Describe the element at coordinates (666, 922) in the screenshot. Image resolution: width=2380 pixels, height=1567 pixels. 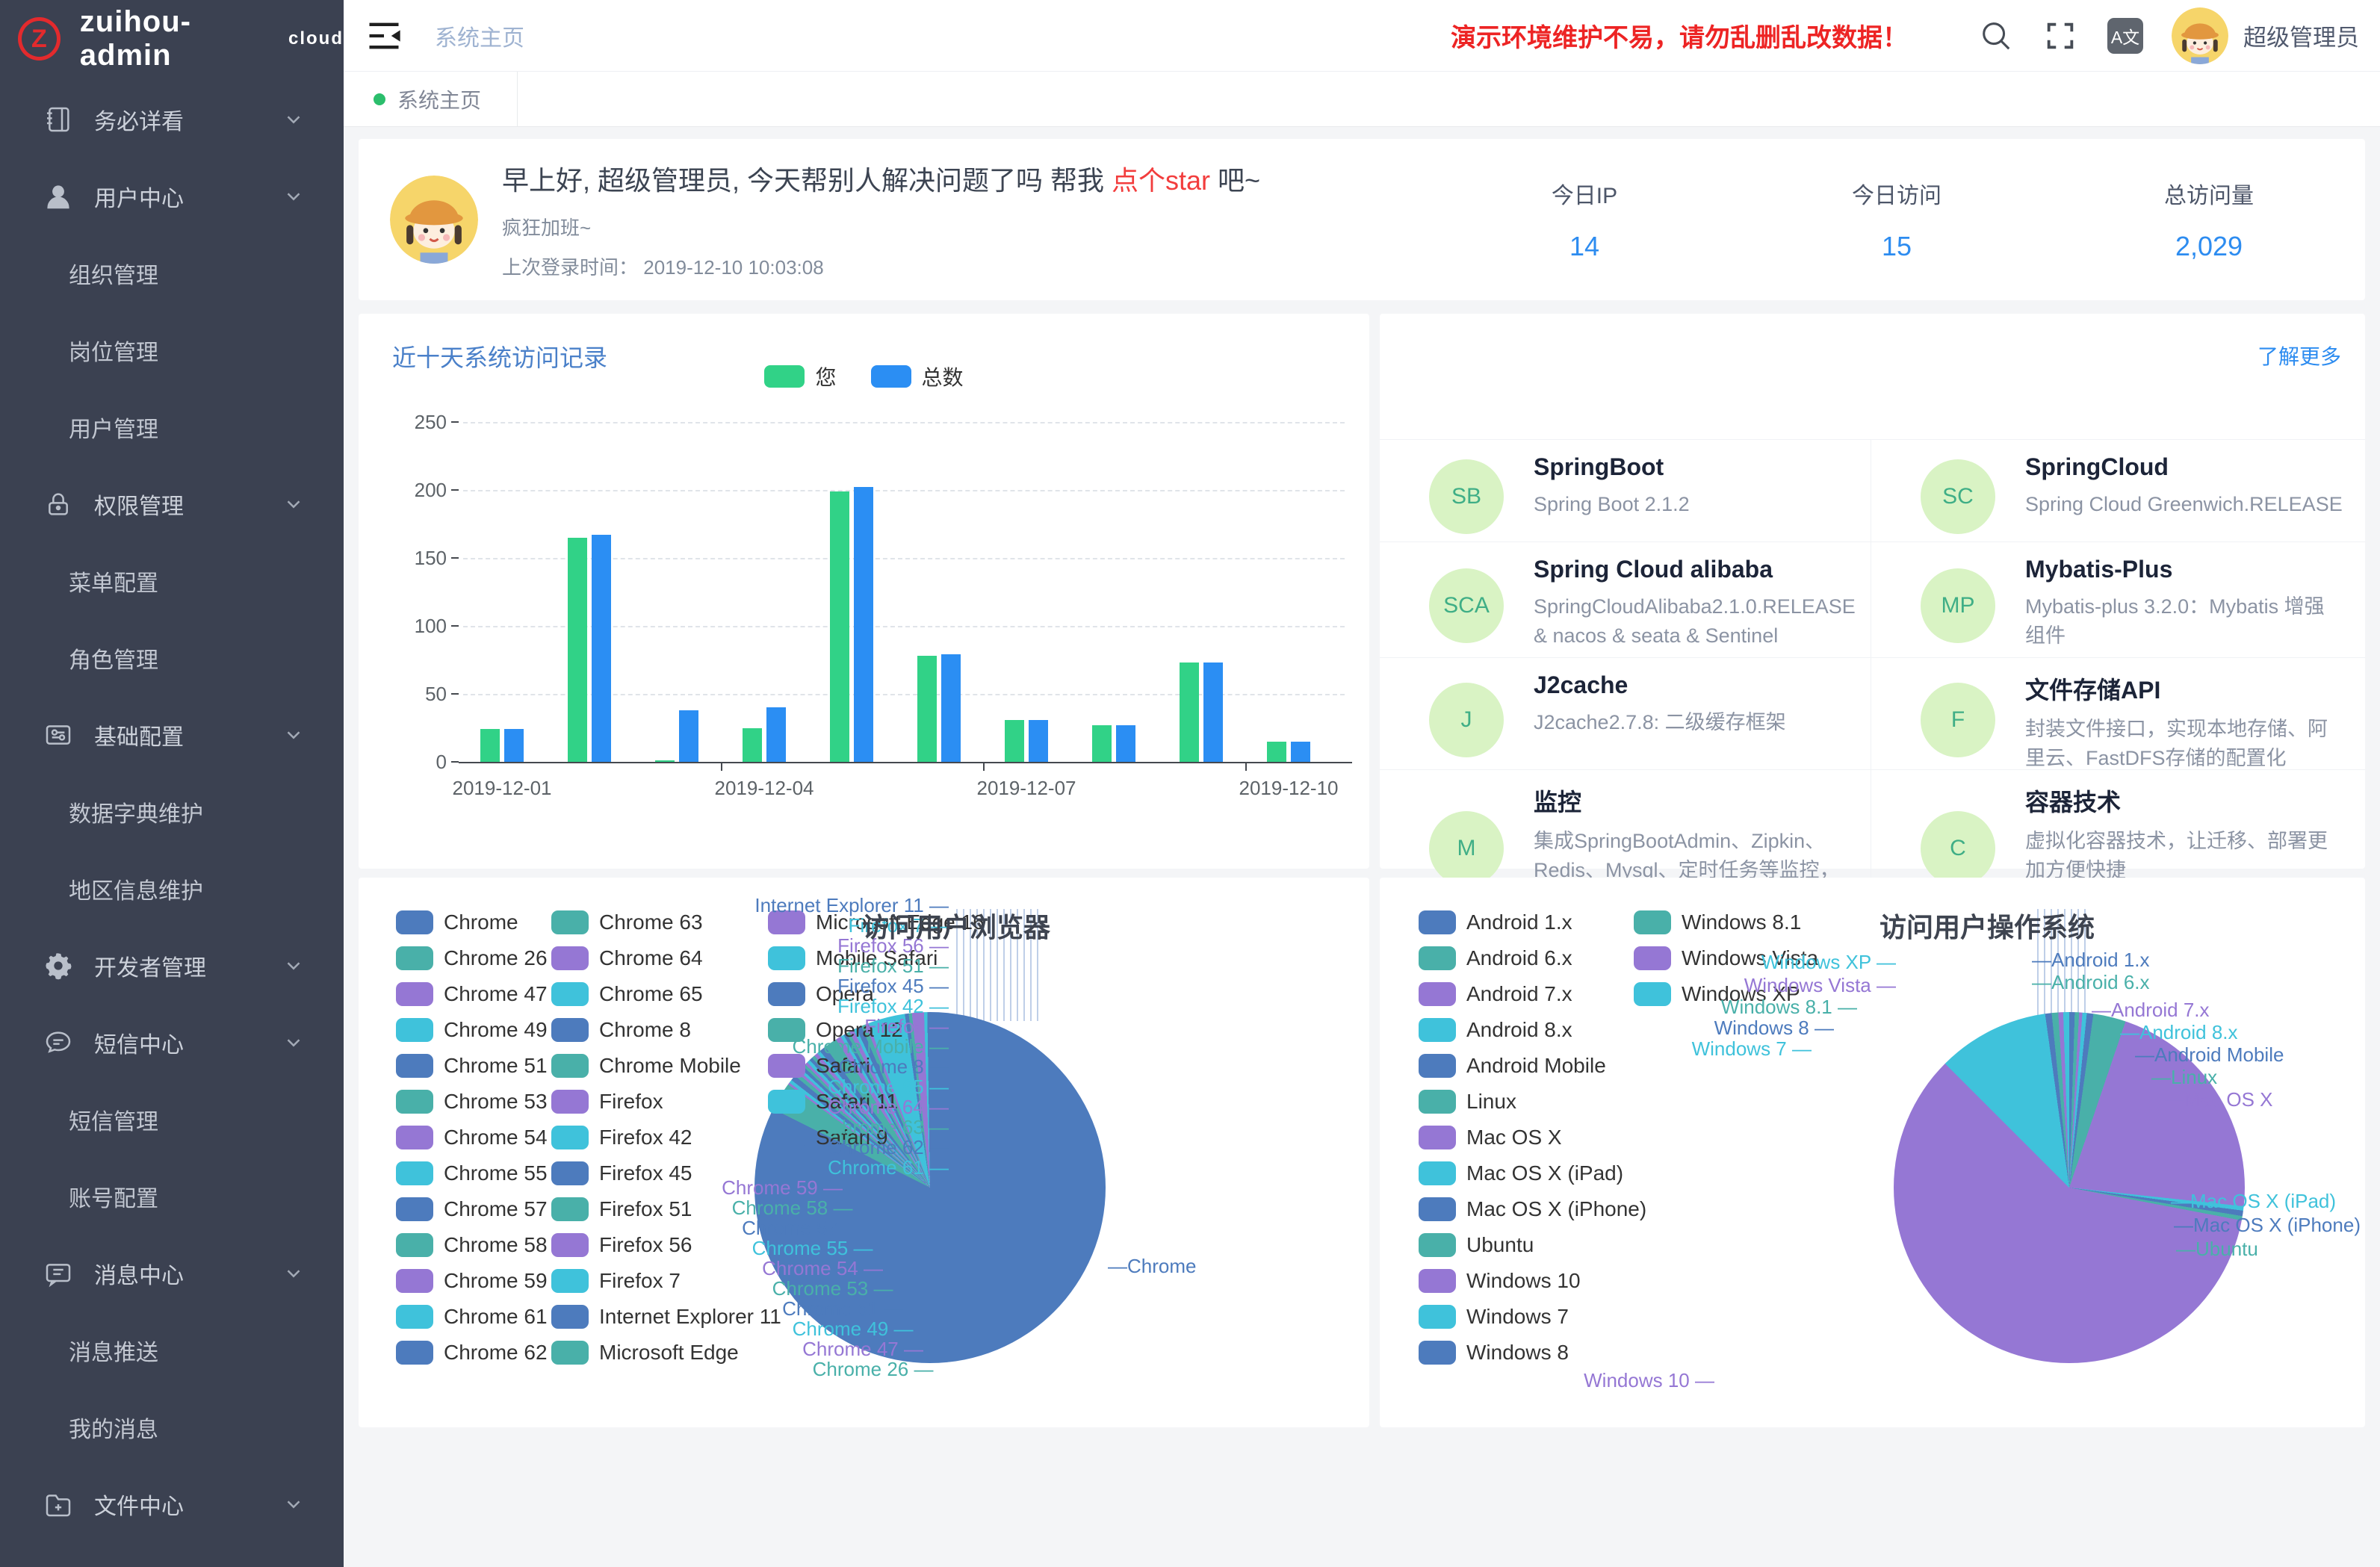
I see `legend-item: Chrome 63` at that location.